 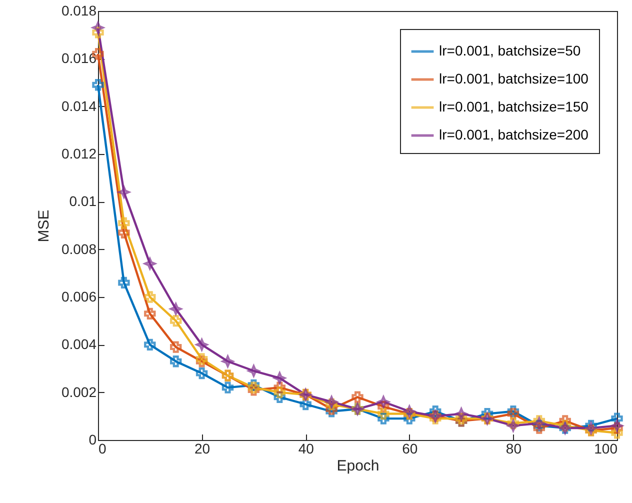 What do you see at coordinates (43, 226) in the screenshot?
I see `y-axis-title: MSE` at bounding box center [43, 226].